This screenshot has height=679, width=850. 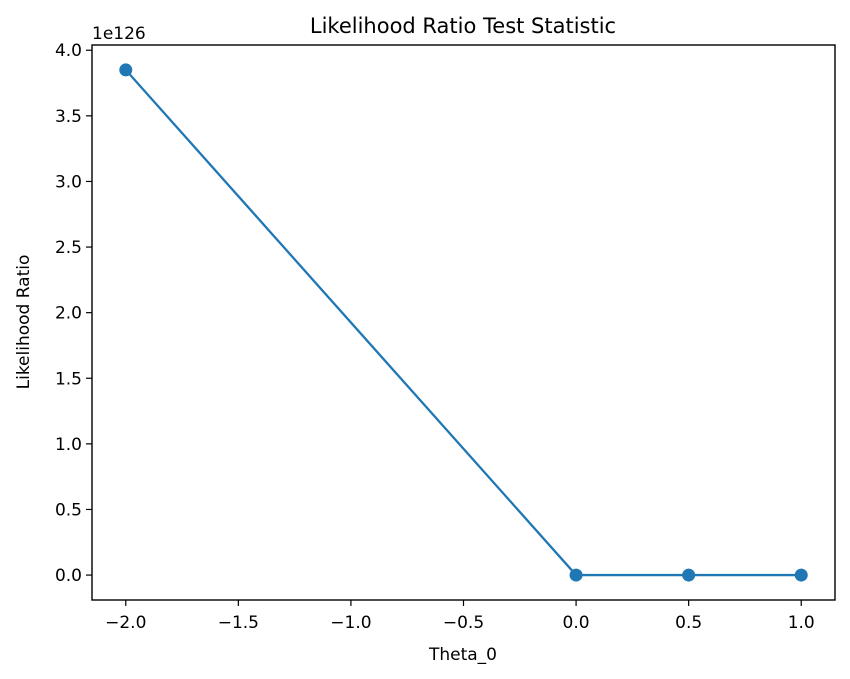 What do you see at coordinates (125, 623) in the screenshot?
I see `x-tick-label: −2.0` at bounding box center [125, 623].